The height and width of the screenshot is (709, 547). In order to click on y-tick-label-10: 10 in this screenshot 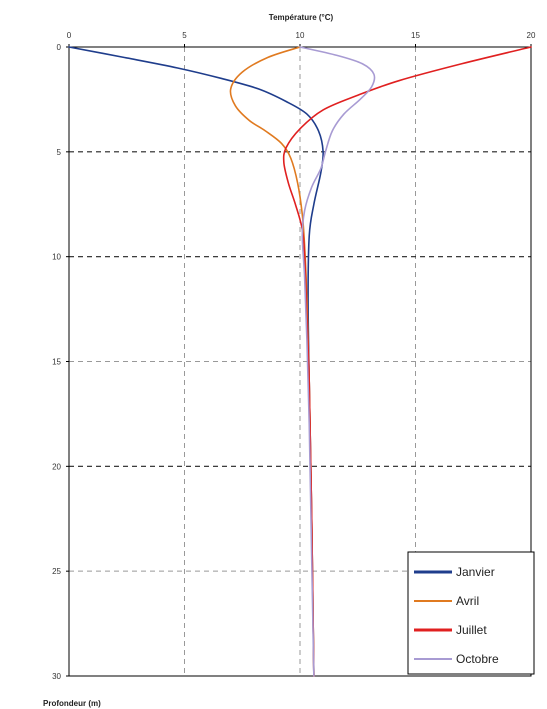, I will do `click(56, 257)`.